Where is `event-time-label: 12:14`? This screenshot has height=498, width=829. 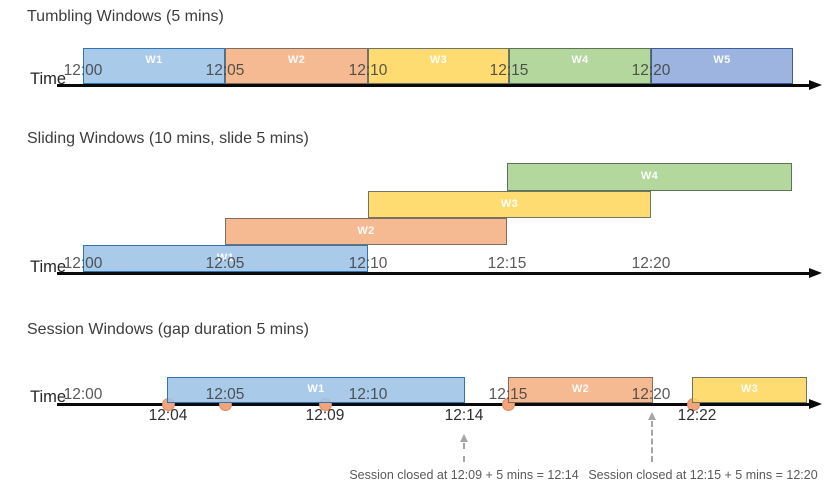 event-time-label: 12:14 is located at coordinates (464, 415).